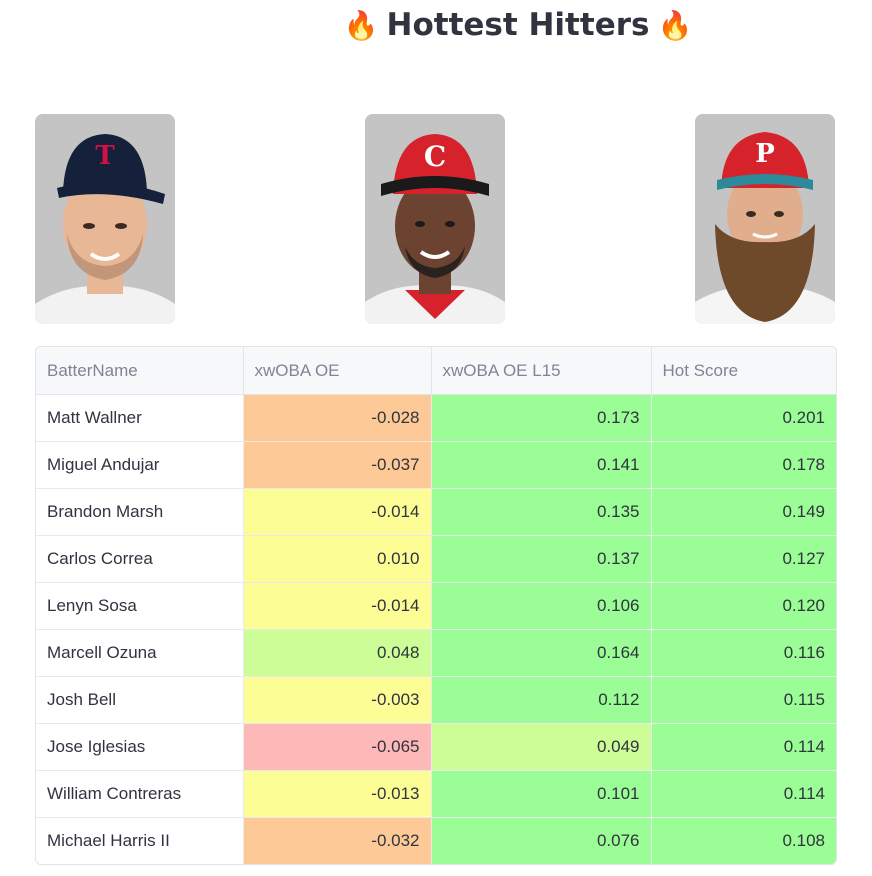  I want to click on cell-hot-score: 0.120, so click(743, 606).